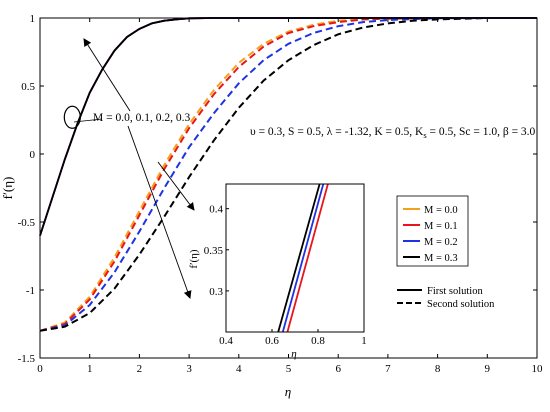  What do you see at coordinates (72, 117) in the screenshot?
I see `highlight-circle` at bounding box center [72, 117].